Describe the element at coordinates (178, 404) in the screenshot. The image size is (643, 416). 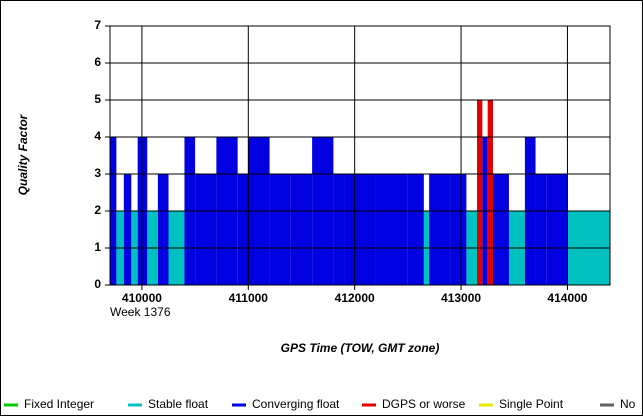
I see `legend-label: Stable float` at that location.